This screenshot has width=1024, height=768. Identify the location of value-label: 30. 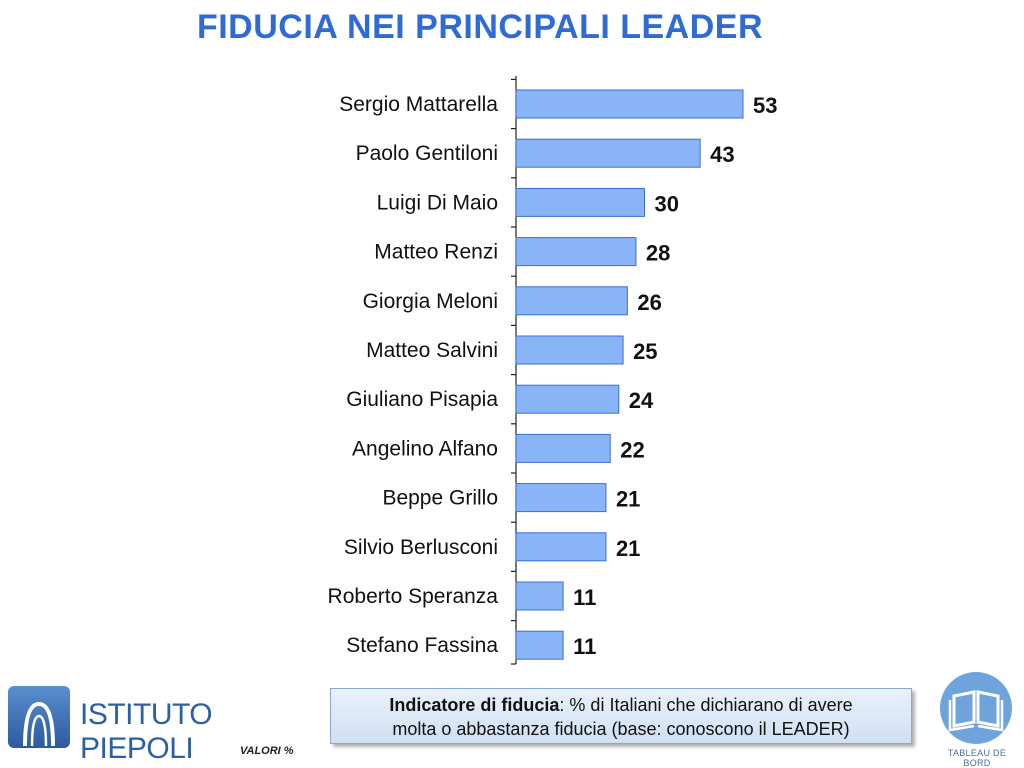
(666, 203).